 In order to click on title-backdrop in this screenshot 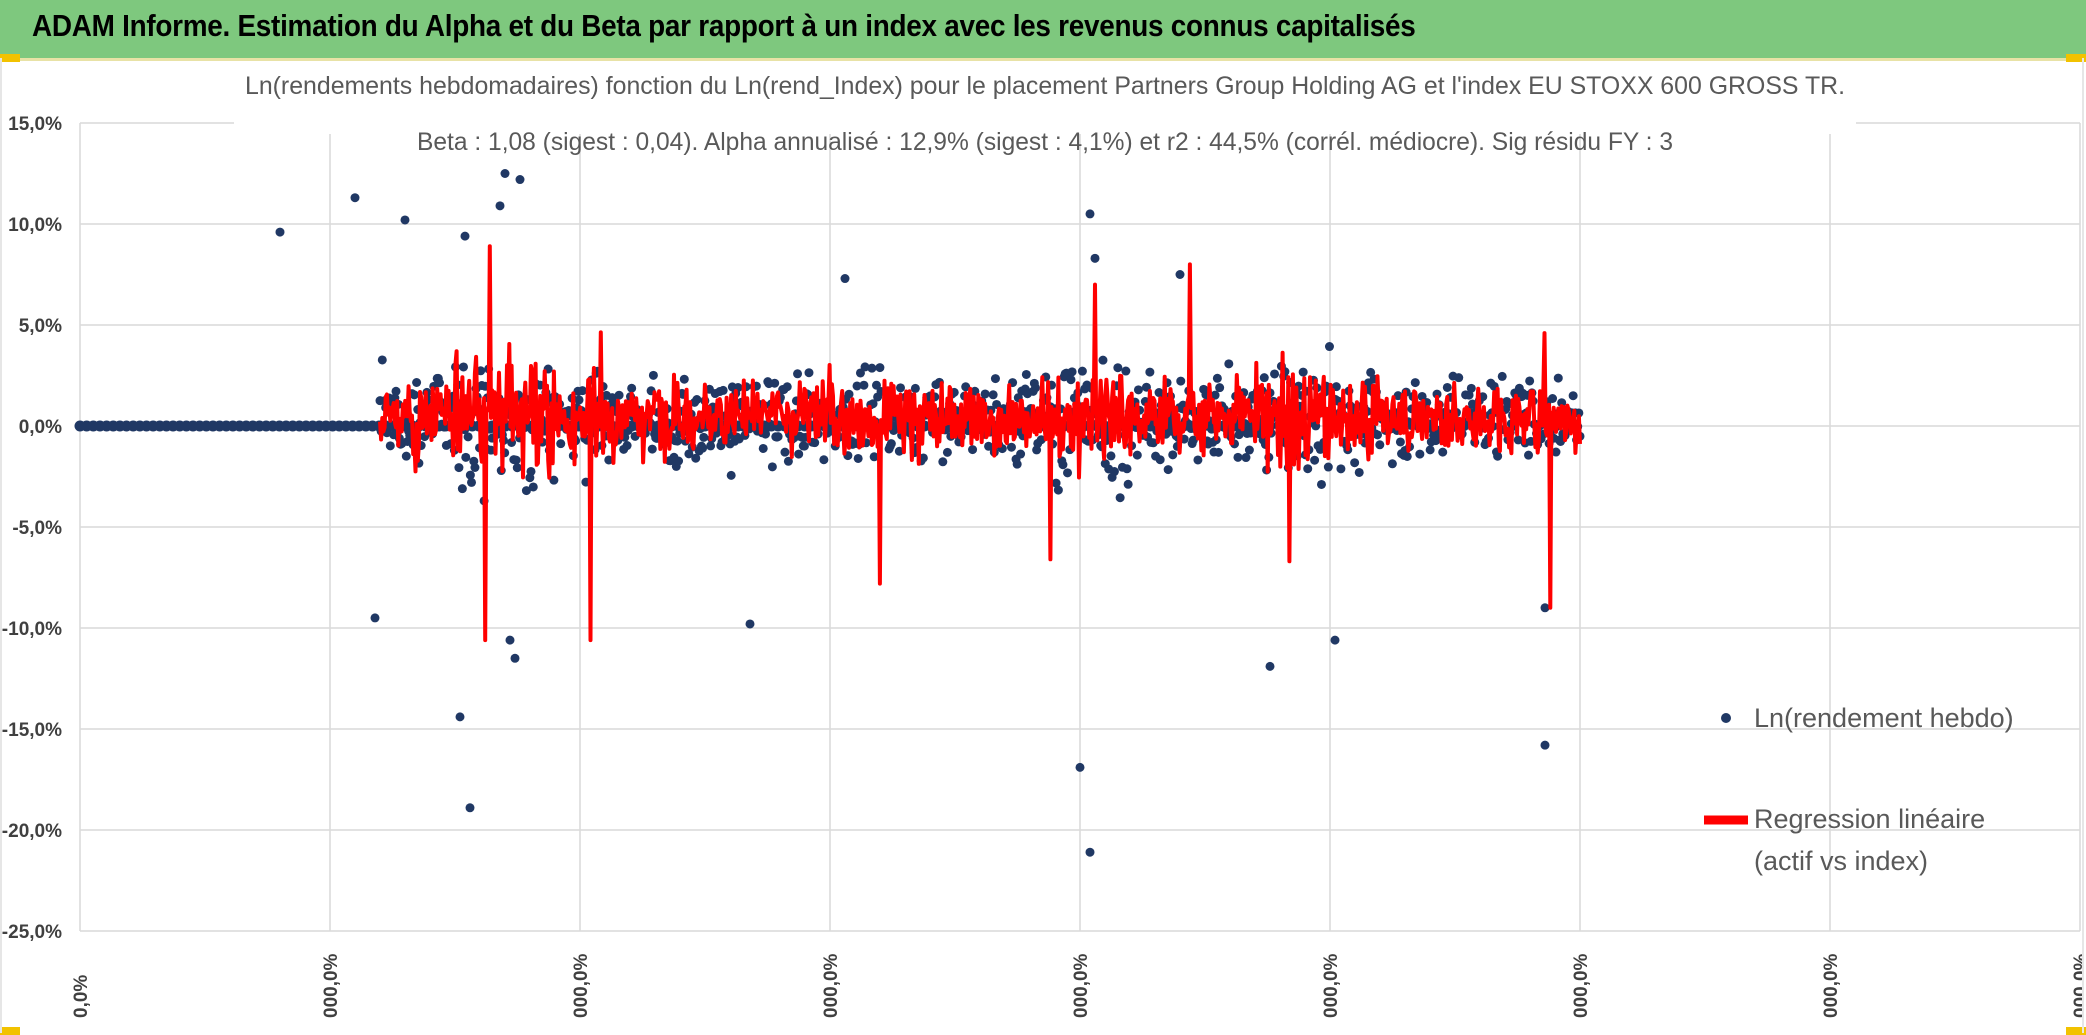, I will do `click(1045, 99)`.